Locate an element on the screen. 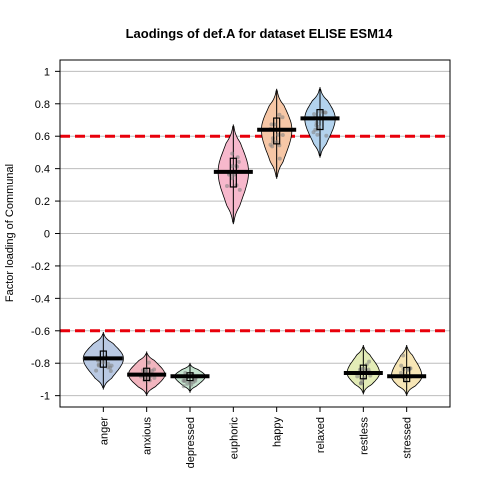 The height and width of the screenshot is (480, 480). x-tick-label-anger: anger is located at coordinates (104, 431).